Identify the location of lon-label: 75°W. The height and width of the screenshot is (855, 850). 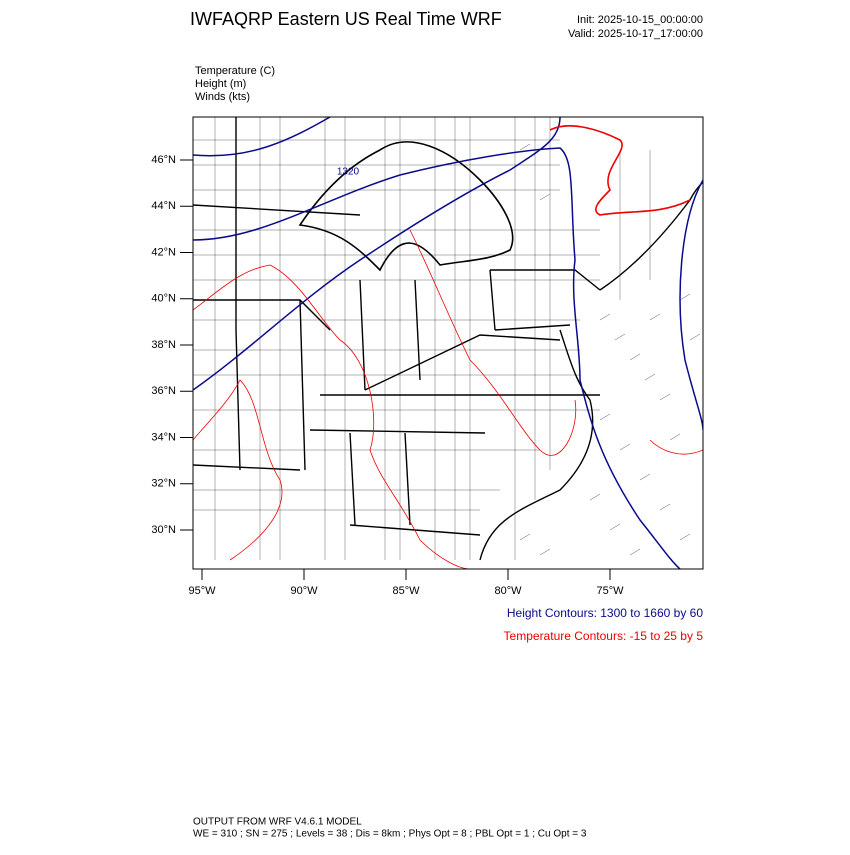
(610, 591).